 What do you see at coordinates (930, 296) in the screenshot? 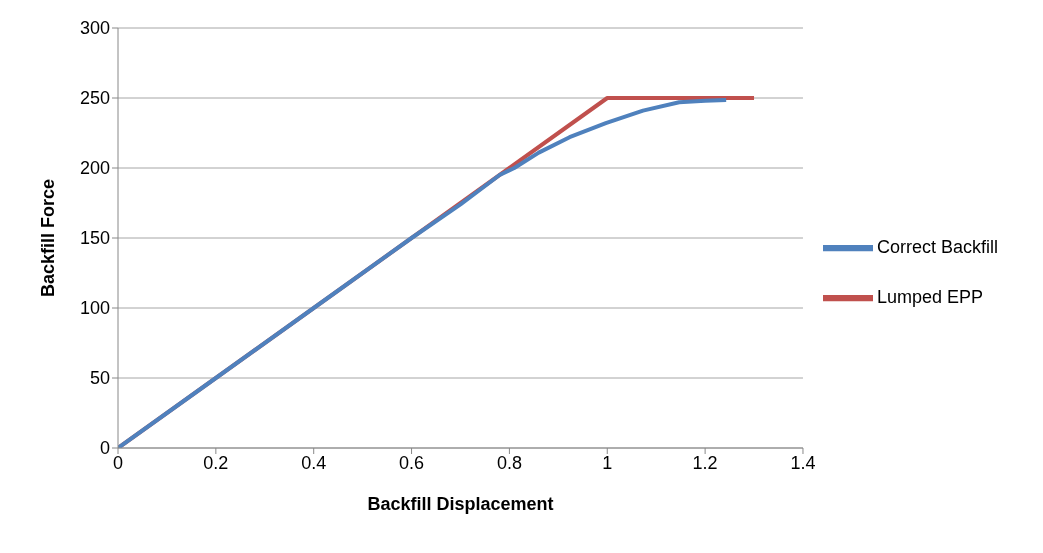
I see `legend-label: Lumped EPP` at bounding box center [930, 296].